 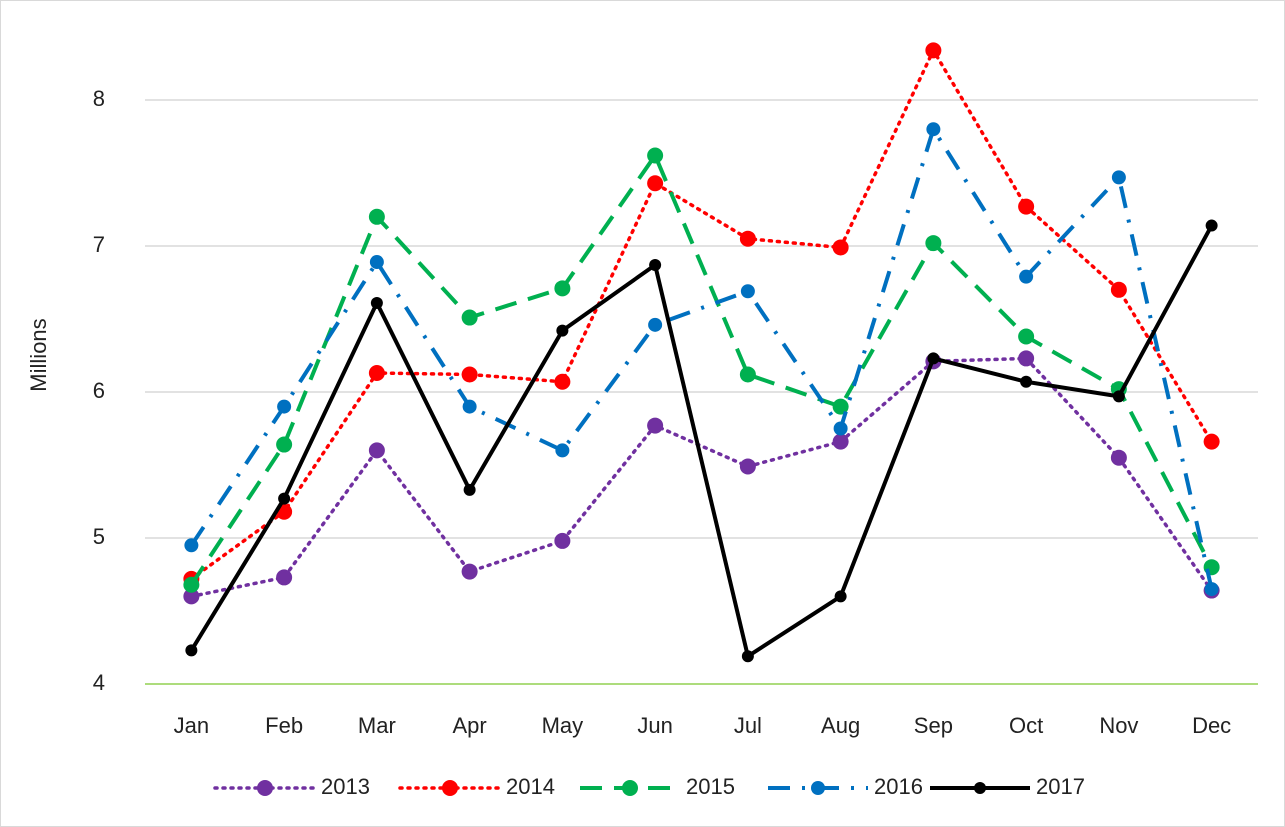 What do you see at coordinates (284, 725) in the screenshot?
I see `x-tick-label: Feb` at bounding box center [284, 725].